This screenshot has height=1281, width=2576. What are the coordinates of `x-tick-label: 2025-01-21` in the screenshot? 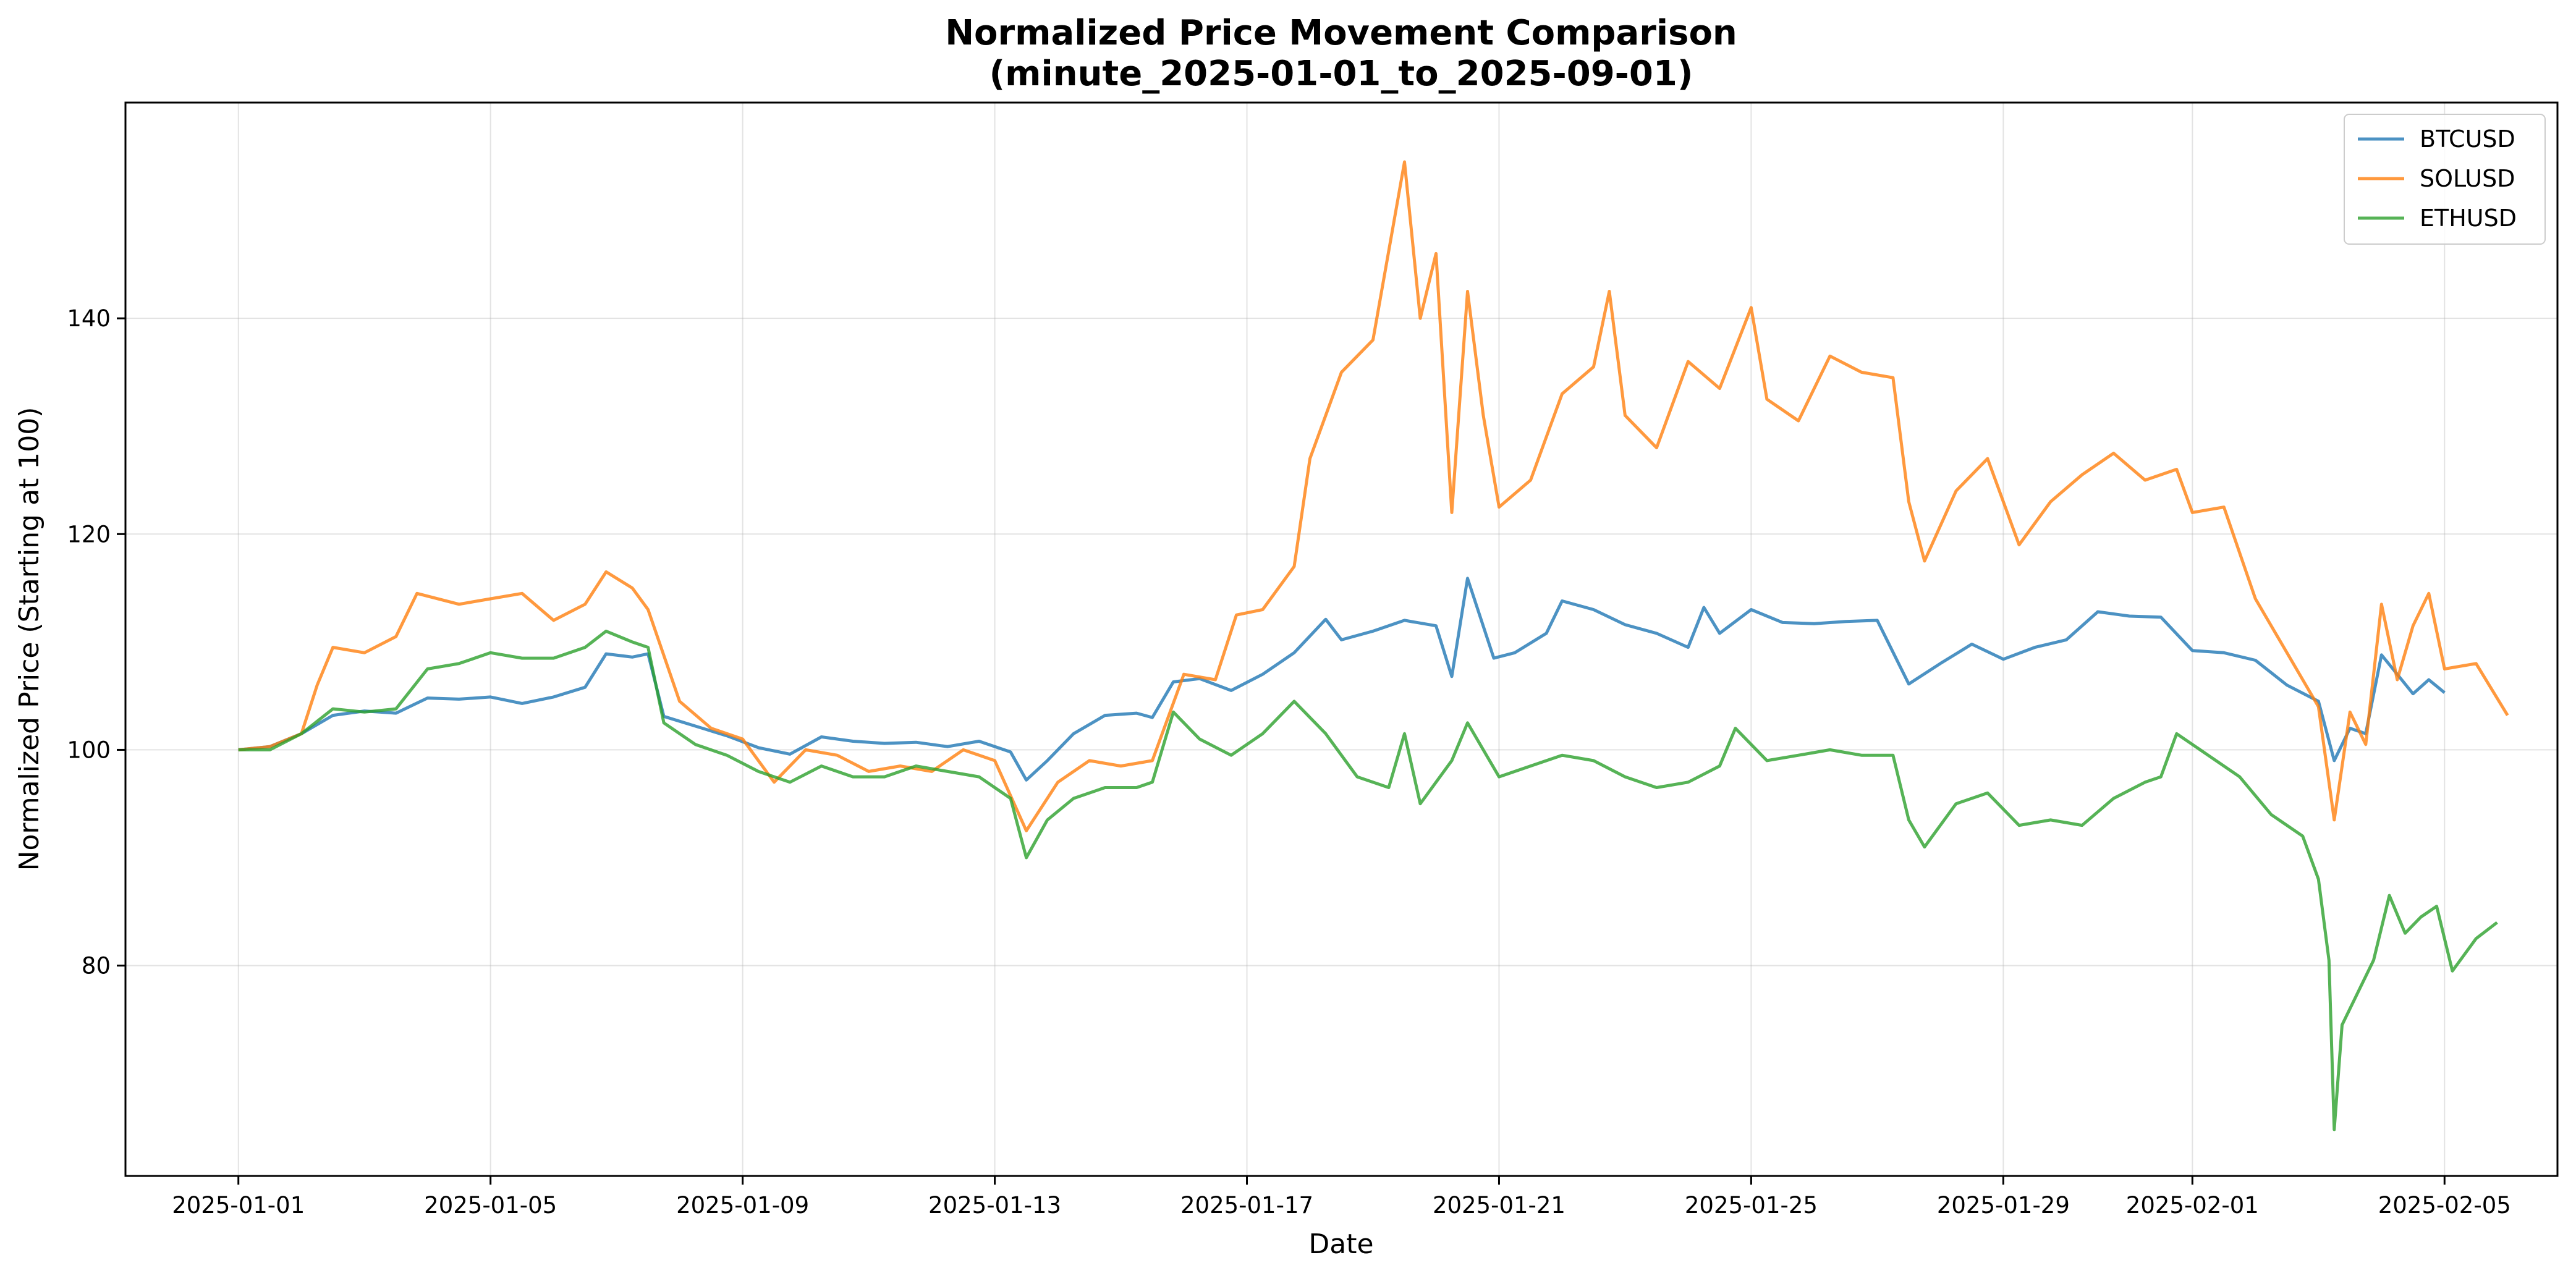 It's located at (1499, 1205).